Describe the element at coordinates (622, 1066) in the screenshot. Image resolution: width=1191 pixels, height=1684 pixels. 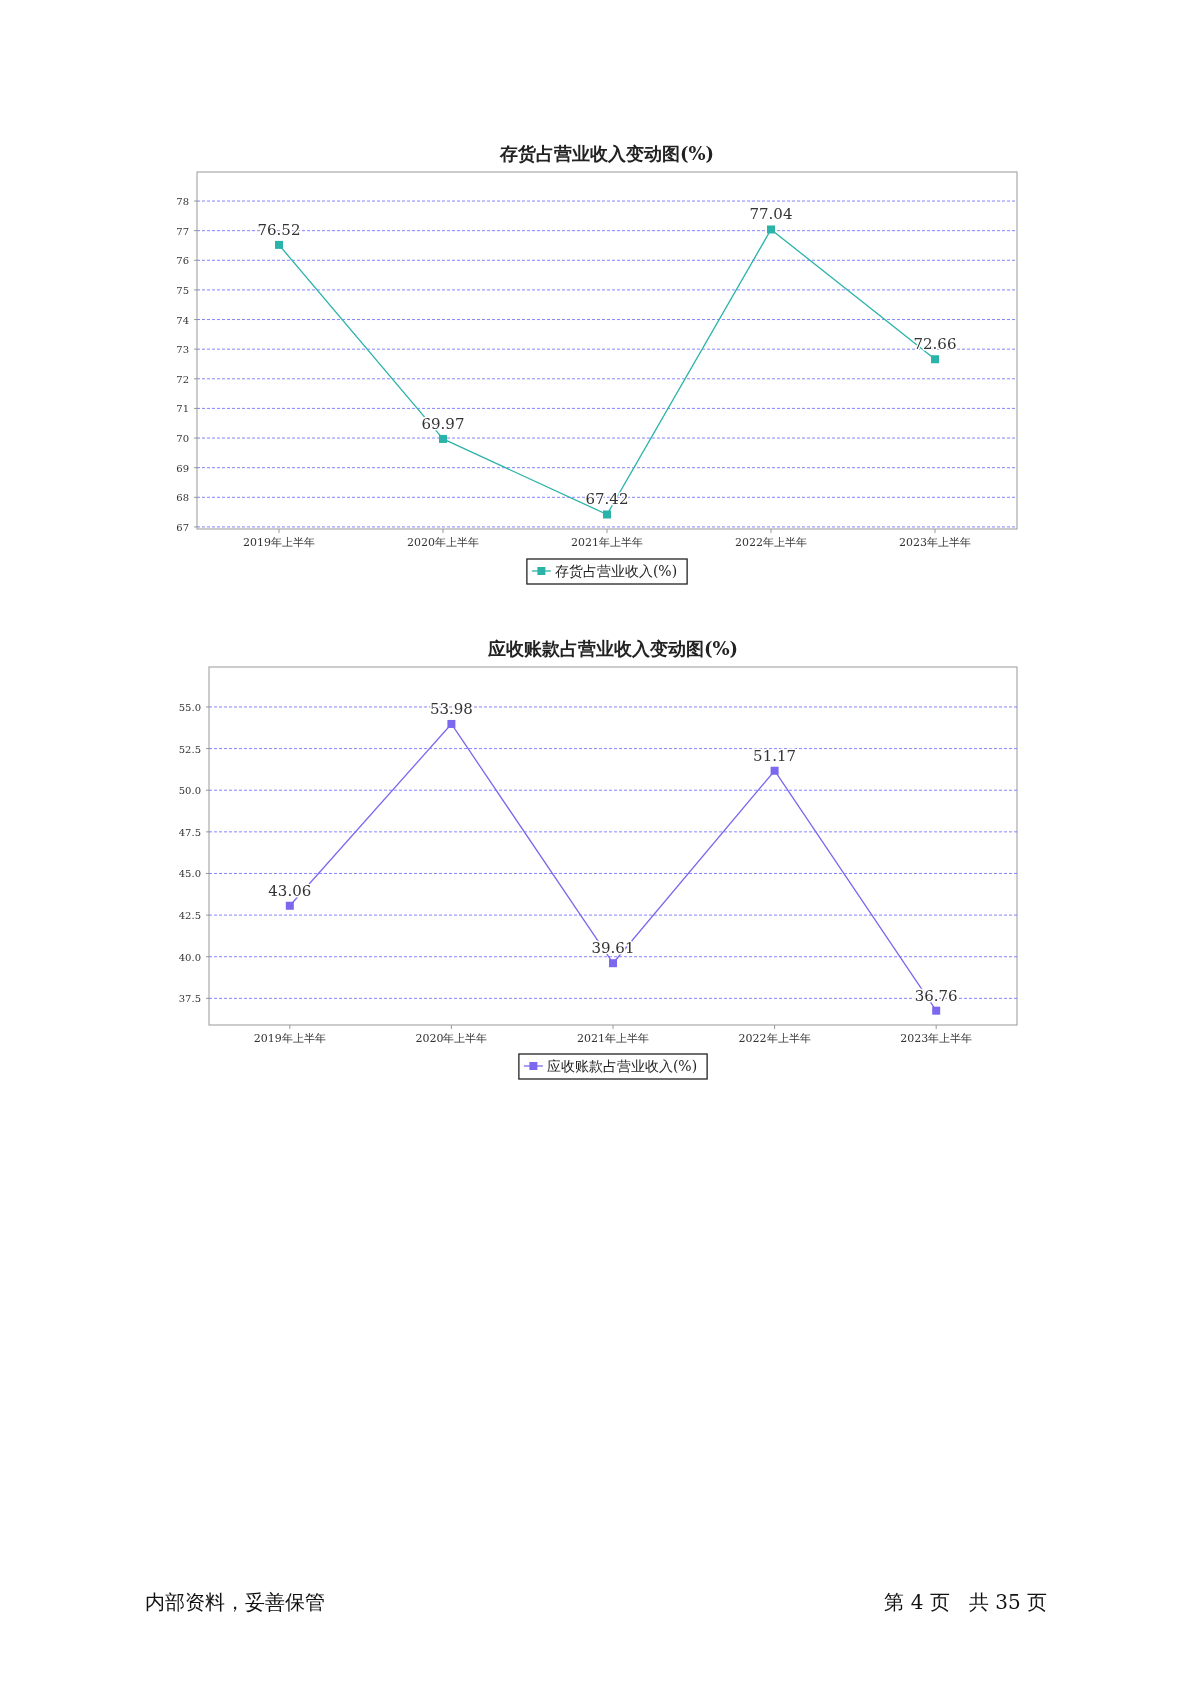
I see `legend-label: 应收账款占营业收入(%)` at that location.